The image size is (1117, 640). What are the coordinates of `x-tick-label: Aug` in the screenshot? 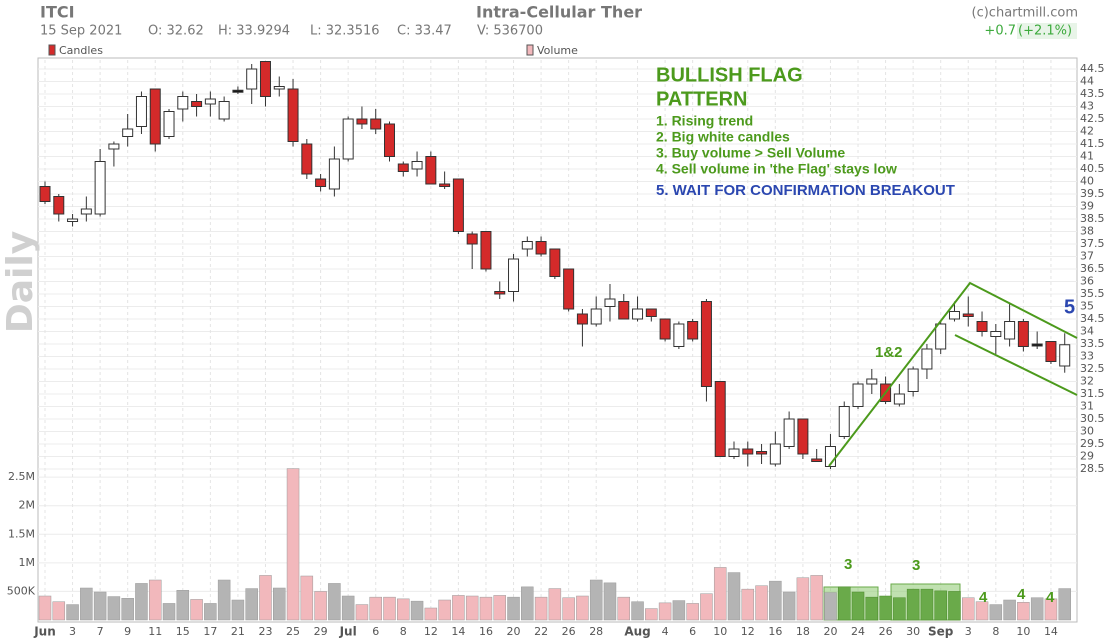 It's located at (637, 632).